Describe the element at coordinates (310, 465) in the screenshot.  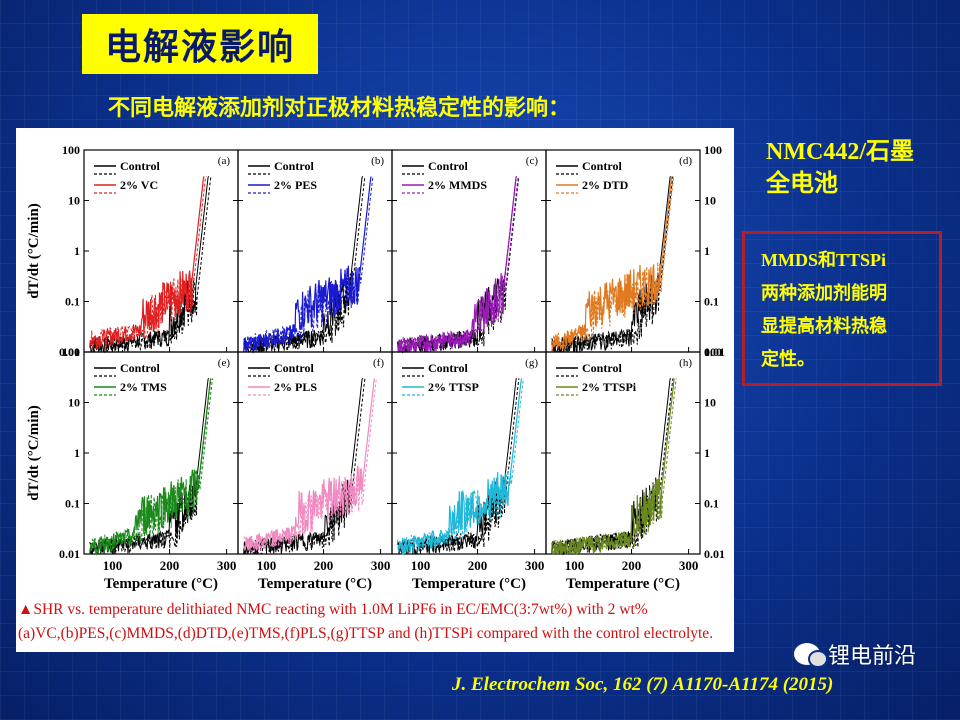
I see `panel-f-additive-curve-dashed` at that location.